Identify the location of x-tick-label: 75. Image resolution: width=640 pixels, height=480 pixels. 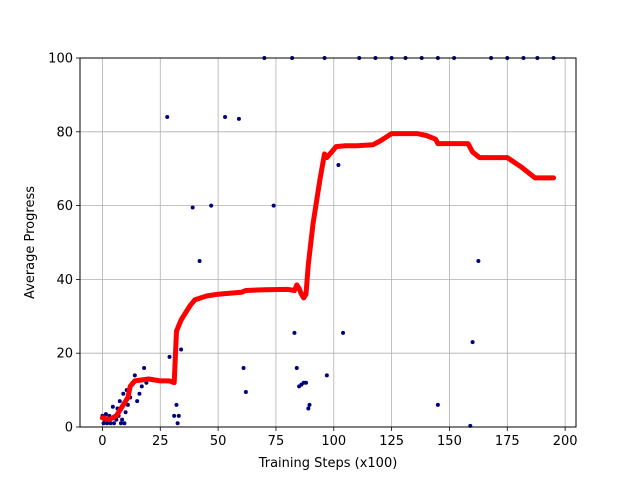
(276, 441).